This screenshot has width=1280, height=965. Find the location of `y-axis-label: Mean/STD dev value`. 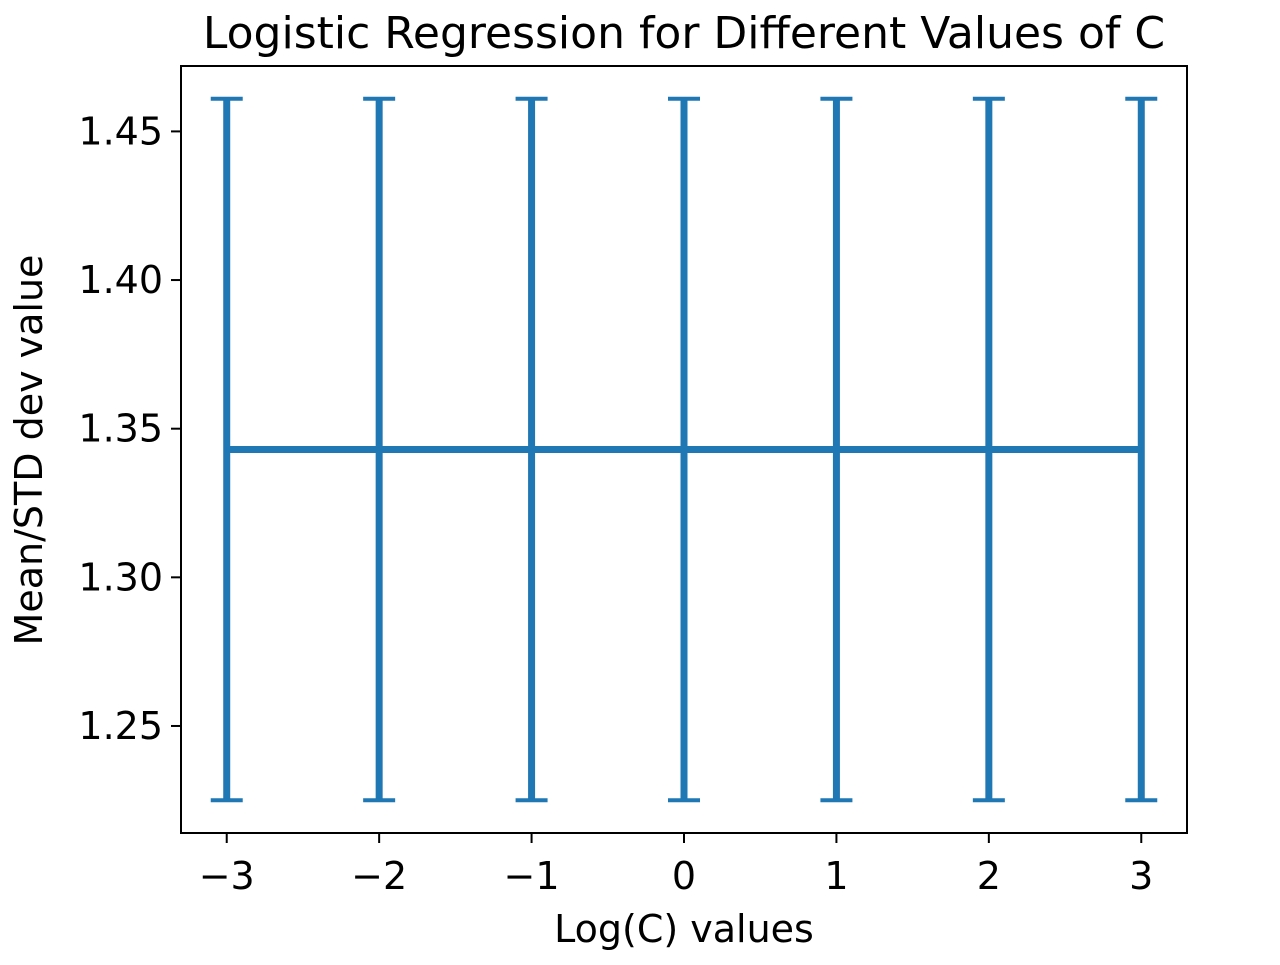

y-axis-label: Mean/STD dev value is located at coordinates (29, 450).